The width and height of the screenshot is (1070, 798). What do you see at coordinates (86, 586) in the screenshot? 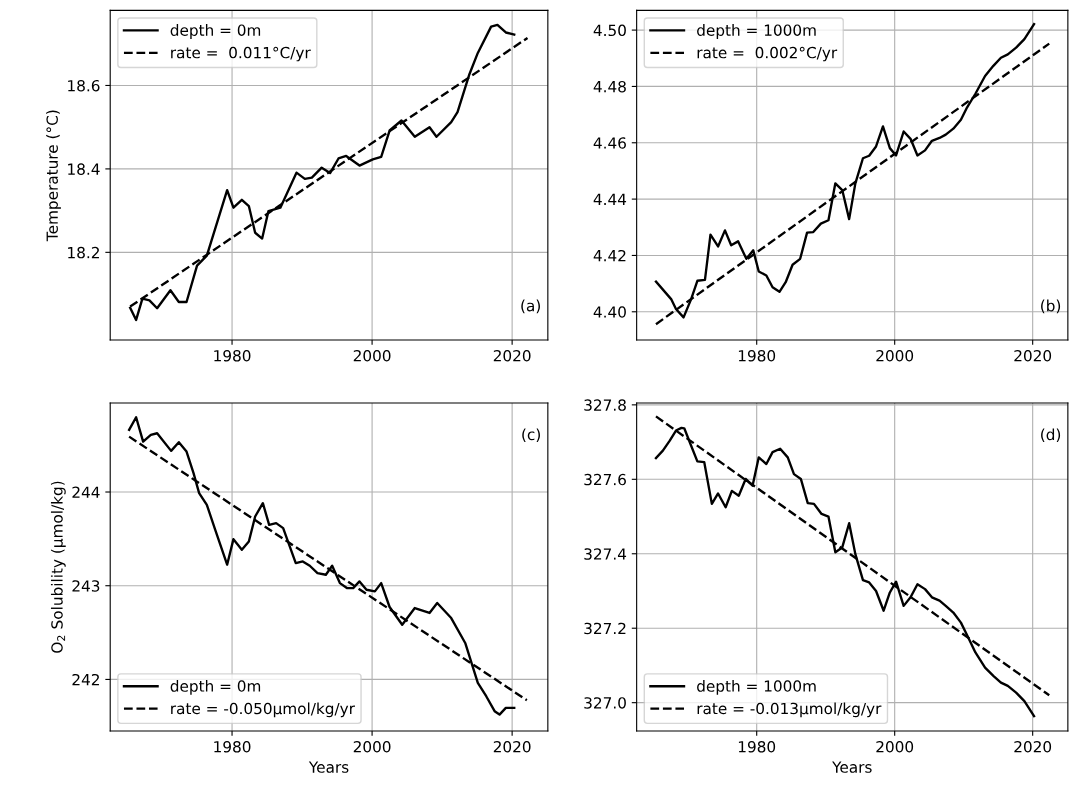
I see `y-tick-label: 243` at bounding box center [86, 586].